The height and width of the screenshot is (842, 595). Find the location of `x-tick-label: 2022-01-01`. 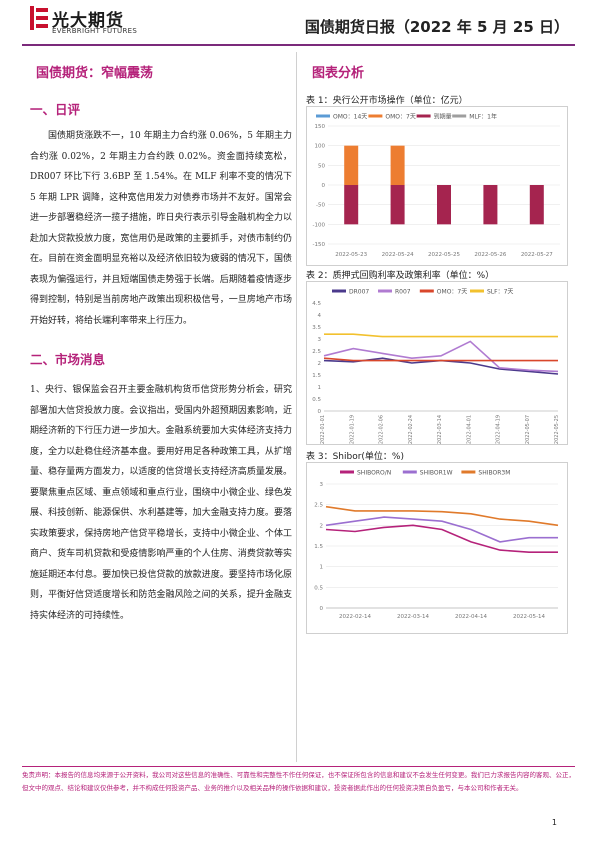

x-tick-label: 2022-01-01 is located at coordinates (323, 429).